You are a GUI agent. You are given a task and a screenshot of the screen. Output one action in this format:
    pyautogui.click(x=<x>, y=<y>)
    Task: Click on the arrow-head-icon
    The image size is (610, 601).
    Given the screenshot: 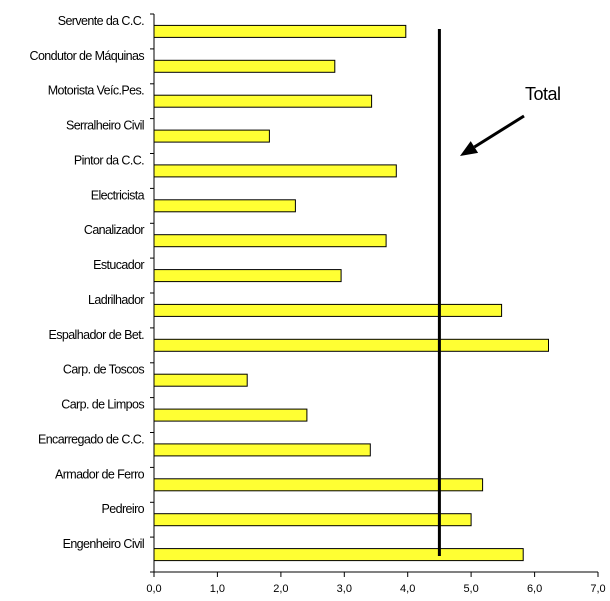 What is the action you would take?
    pyautogui.click(x=469, y=148)
    